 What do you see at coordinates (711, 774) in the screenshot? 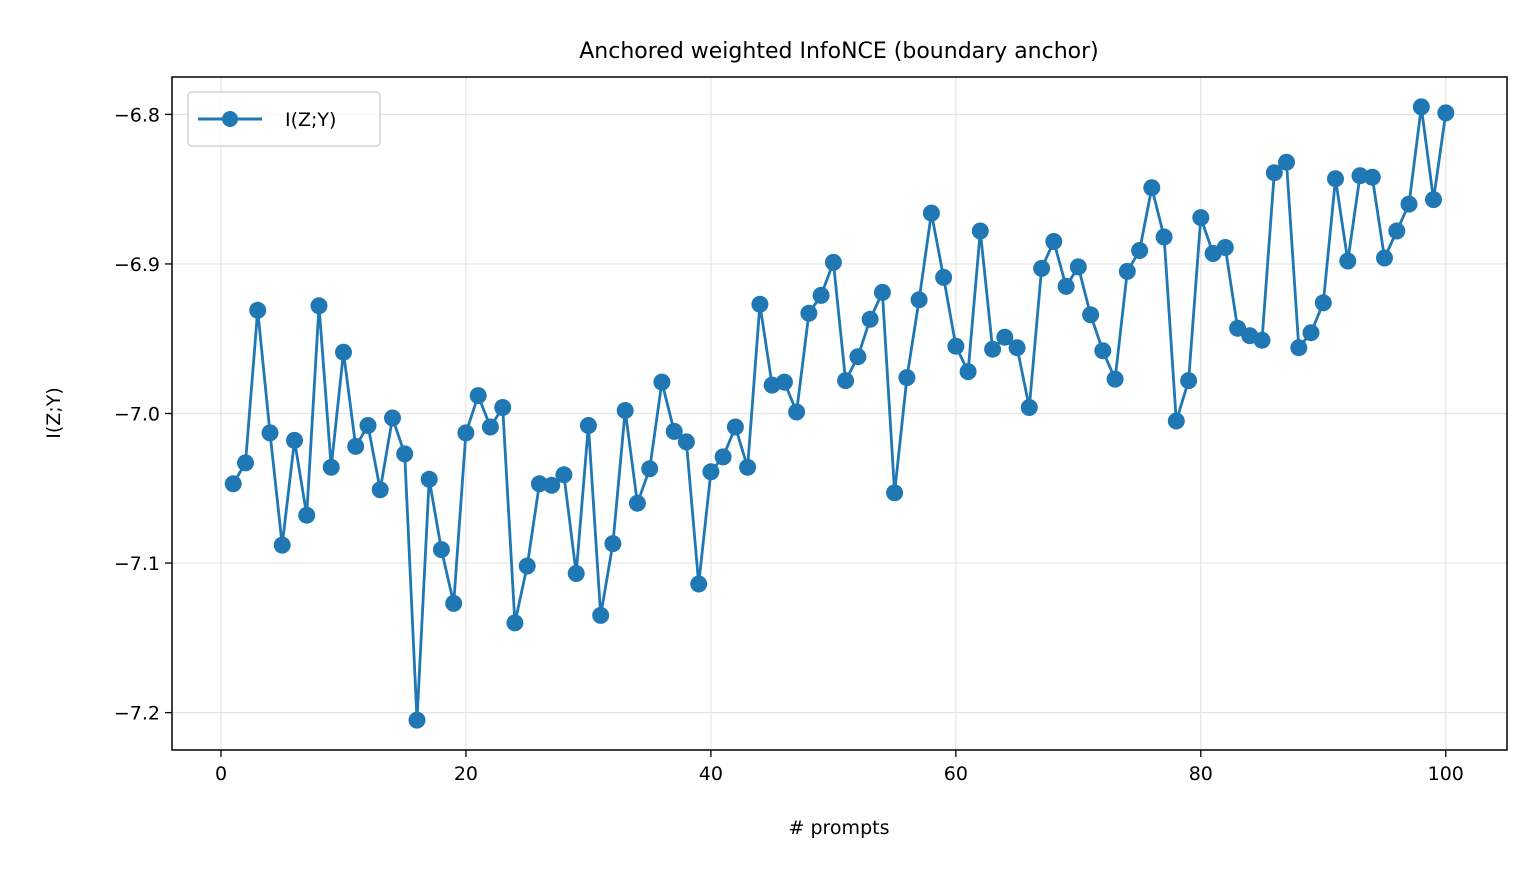
I see `x-tick-label: 40` at bounding box center [711, 774].